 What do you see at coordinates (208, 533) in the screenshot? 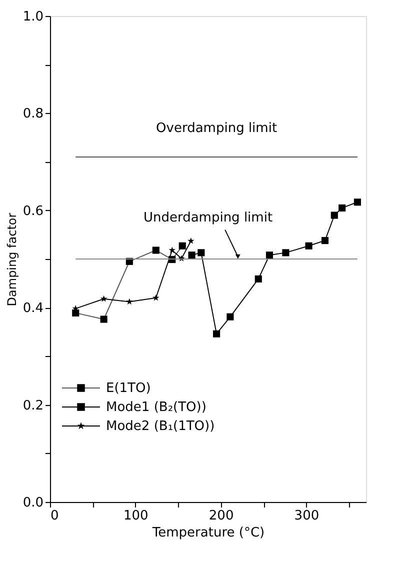
I see `x-axis-title: Temperature (°C)` at bounding box center [208, 533].